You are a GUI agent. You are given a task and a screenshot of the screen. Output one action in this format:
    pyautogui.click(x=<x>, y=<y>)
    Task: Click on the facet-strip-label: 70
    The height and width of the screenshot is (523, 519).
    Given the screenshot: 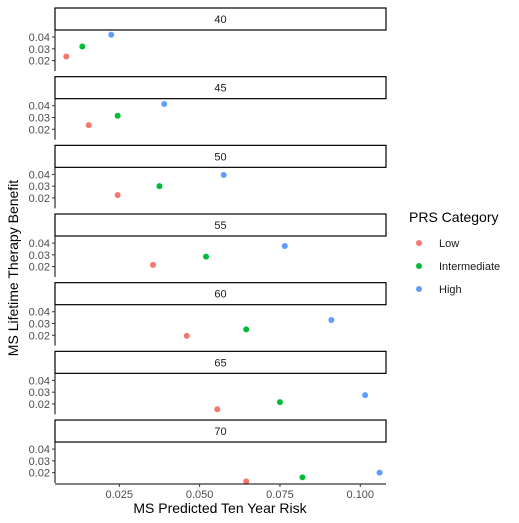 What is the action you would take?
    pyautogui.click(x=220, y=432)
    